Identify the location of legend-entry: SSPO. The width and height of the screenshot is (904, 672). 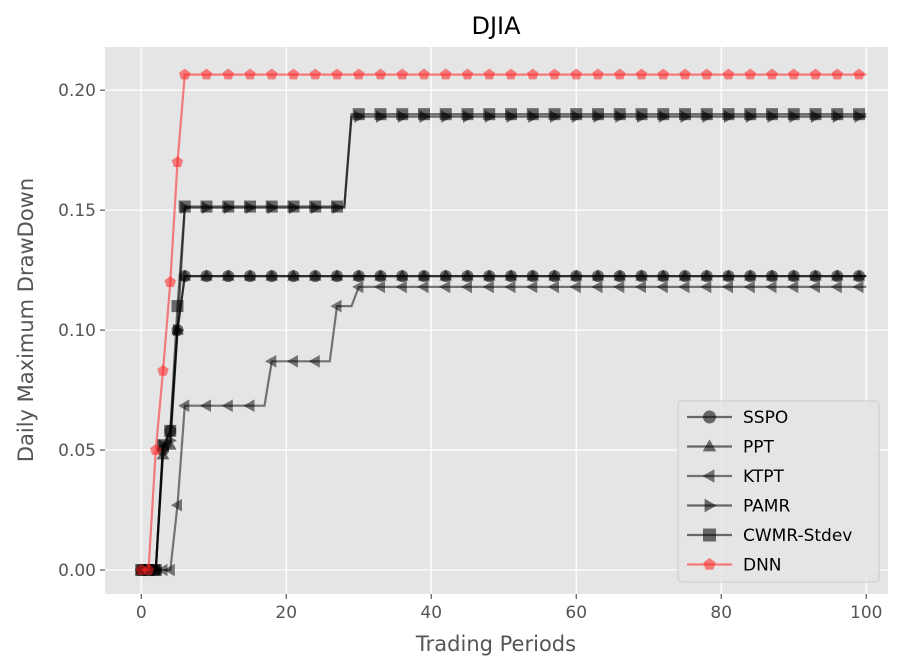
(765, 418).